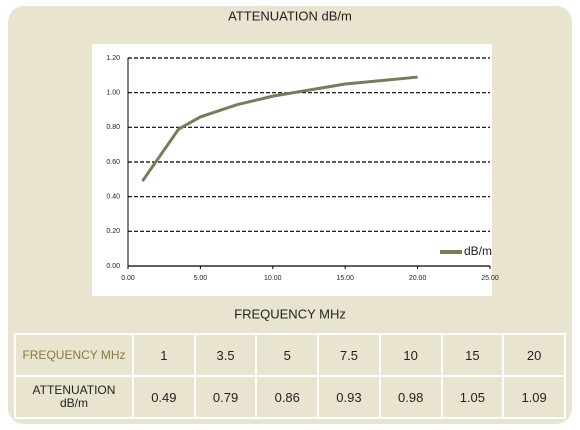  I want to click on table-cell: 15, so click(472, 355).